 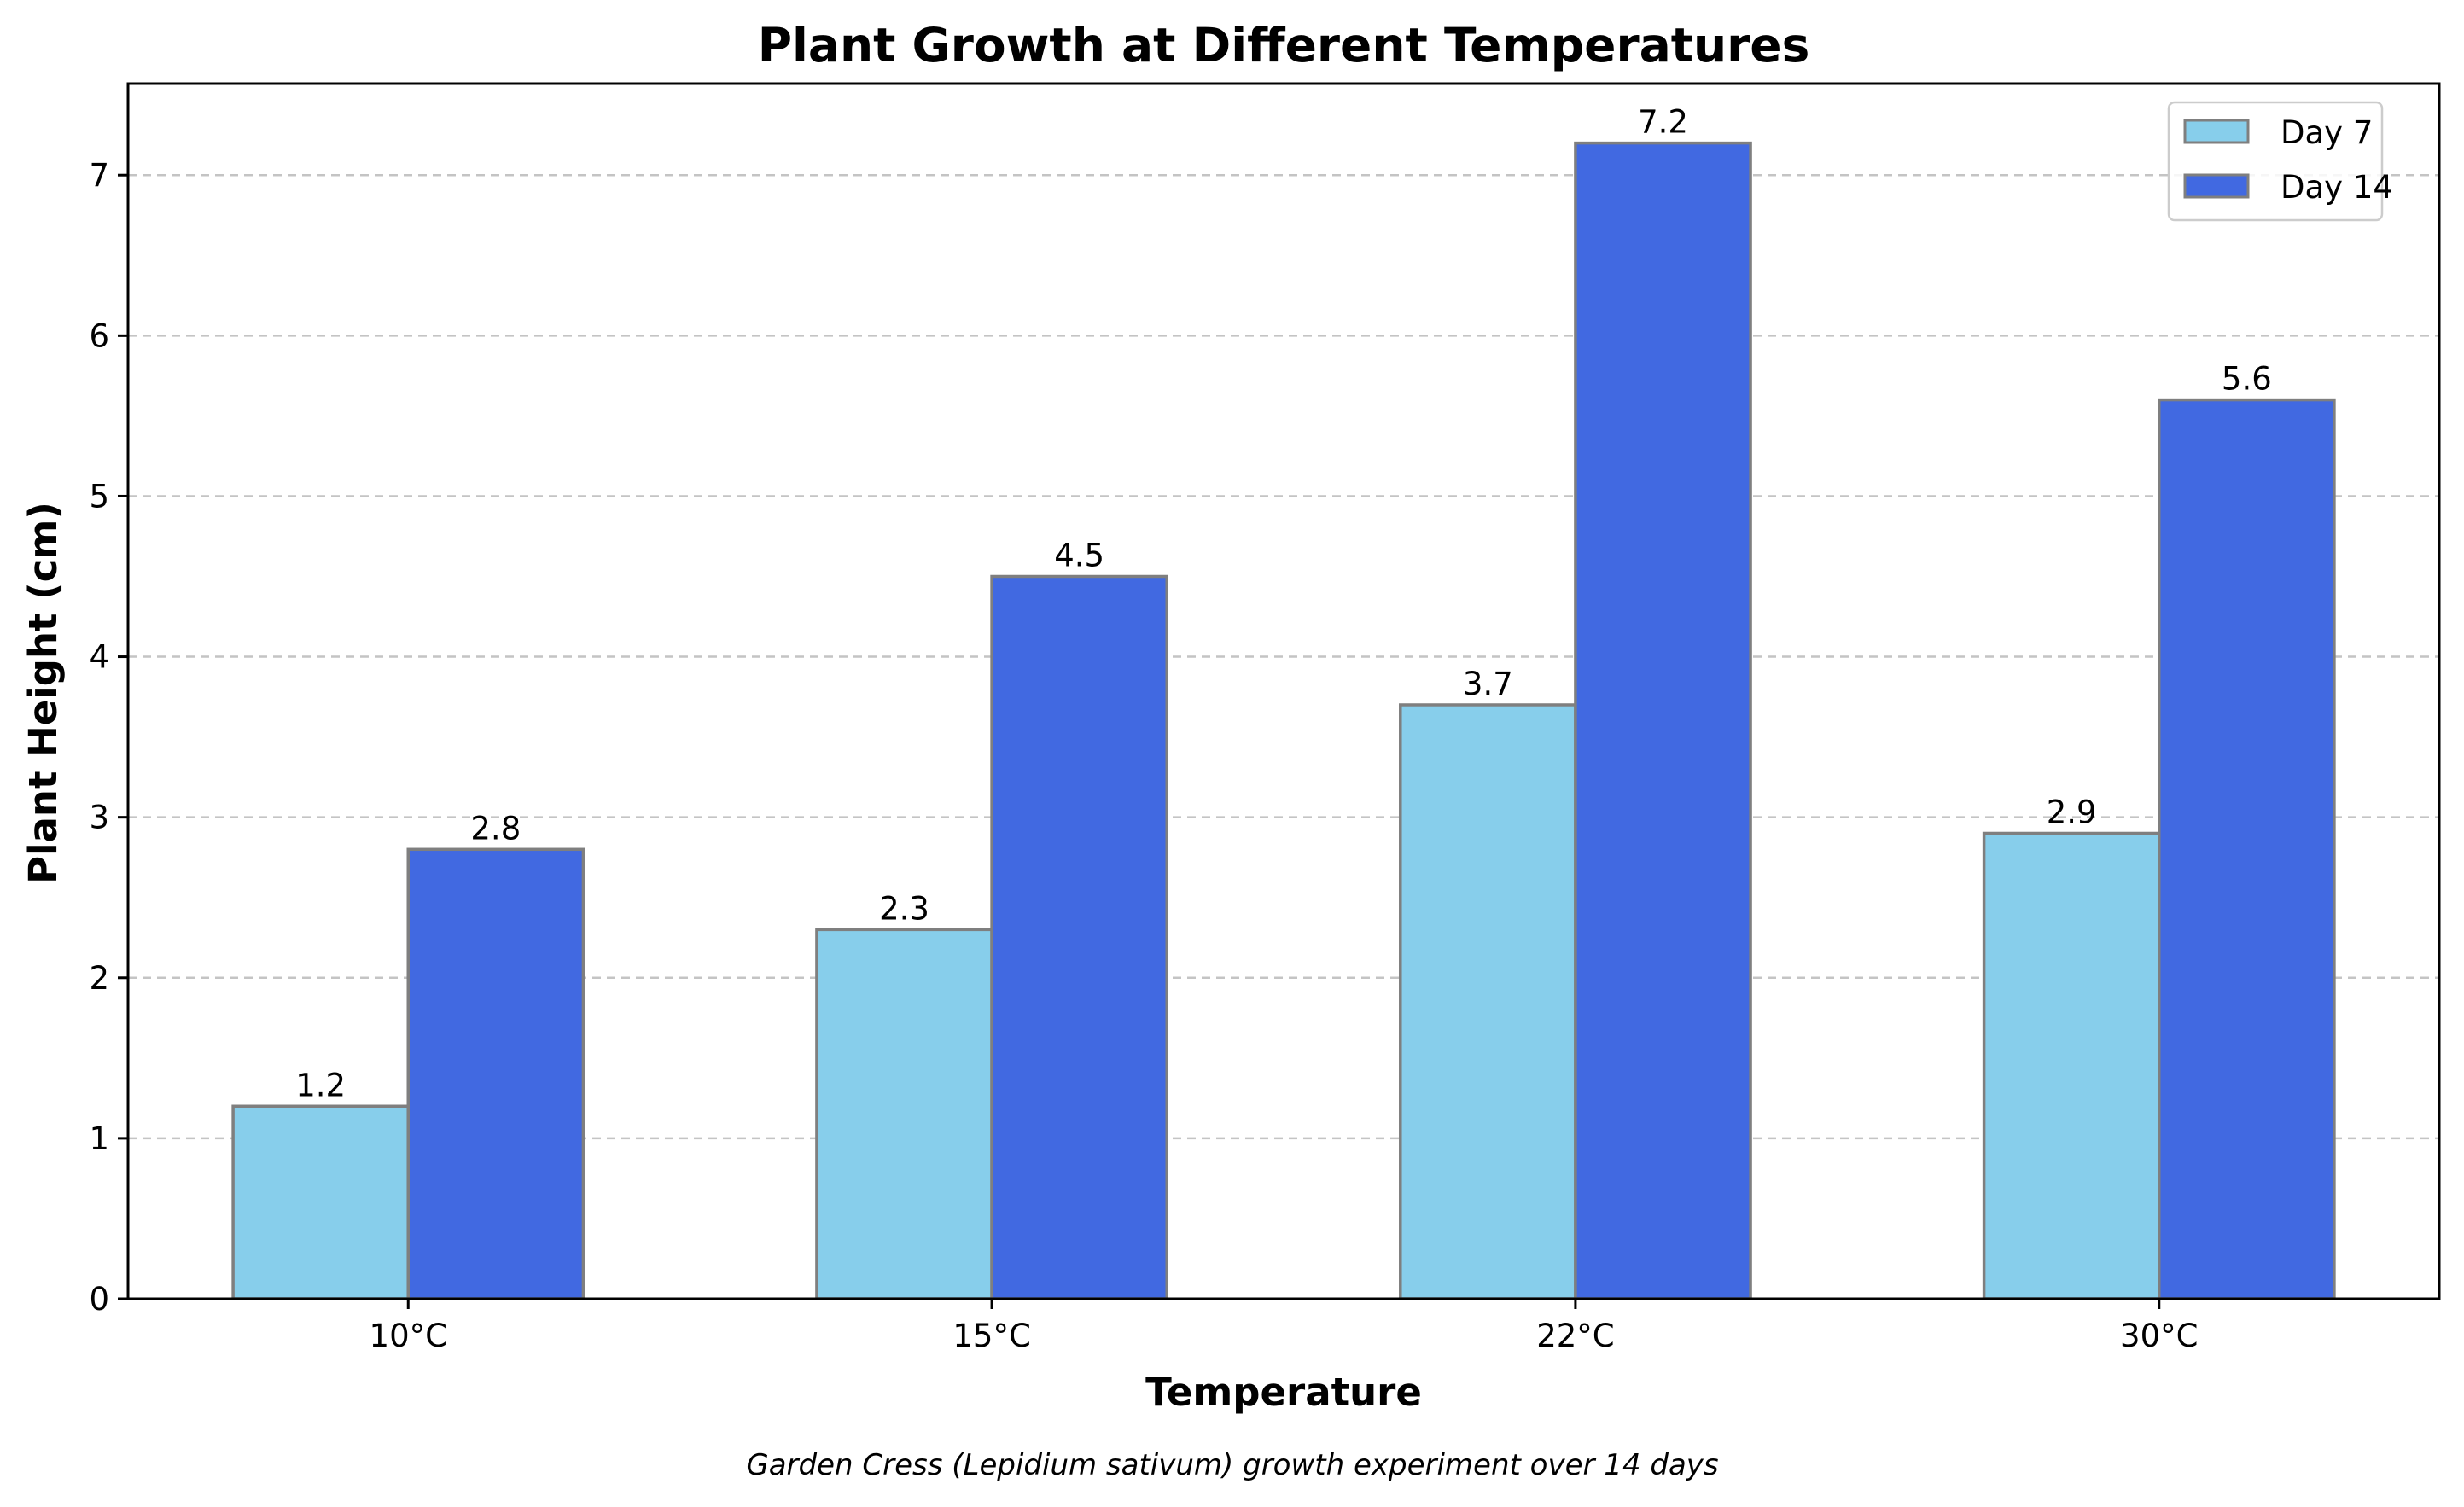 I want to click on x-tick-label-1: 15°C, so click(x=991, y=1336).